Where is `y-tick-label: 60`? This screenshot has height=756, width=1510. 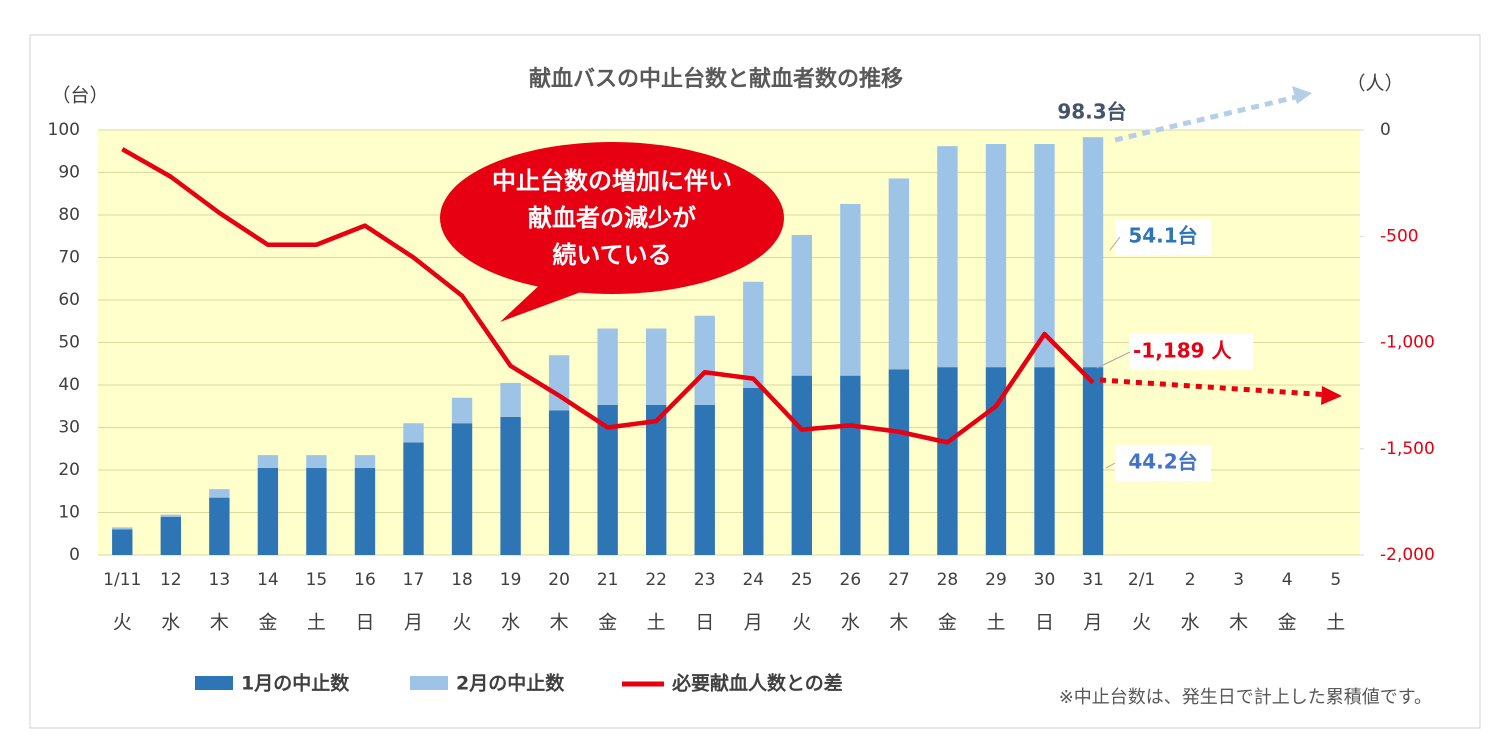
y-tick-label: 60 is located at coordinates (69, 300).